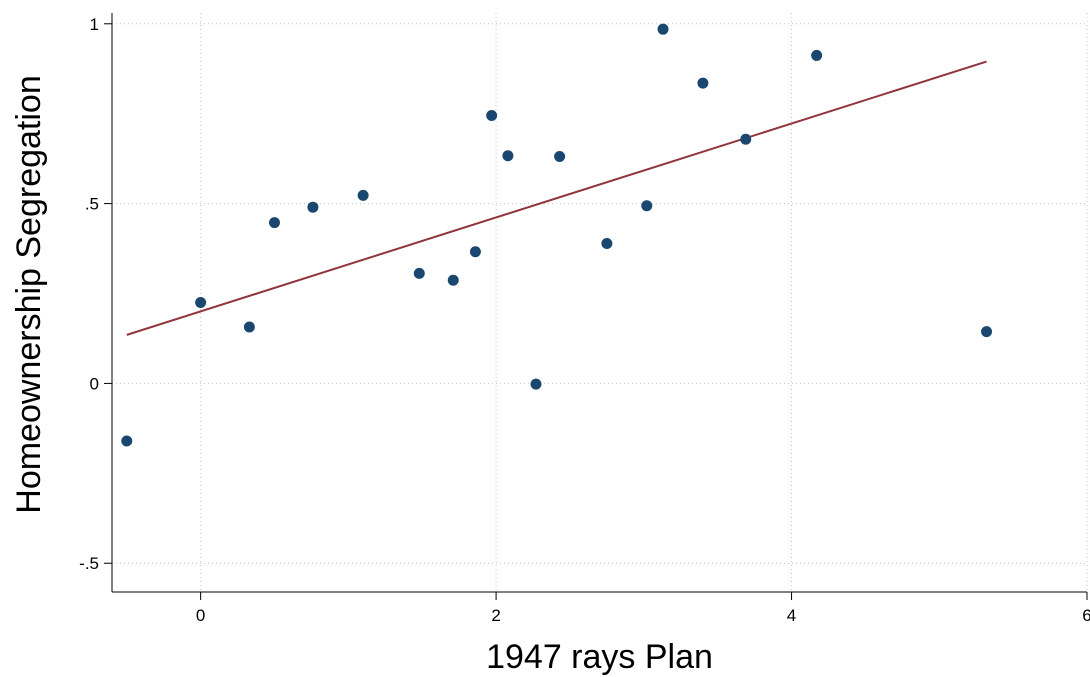 This screenshot has height=677, width=1090. Describe the element at coordinates (92, 204) in the screenshot. I see `y-tick-label: .5` at that location.